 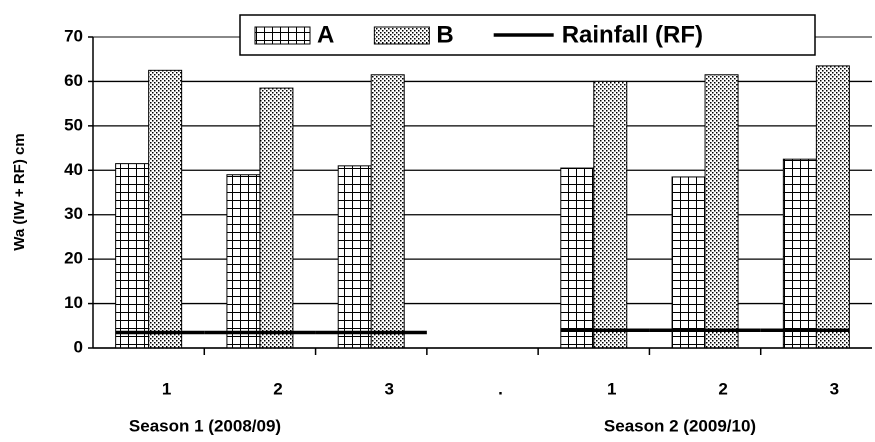 What do you see at coordinates (73, 169) in the screenshot?
I see `y-tick-label: 40` at bounding box center [73, 169].